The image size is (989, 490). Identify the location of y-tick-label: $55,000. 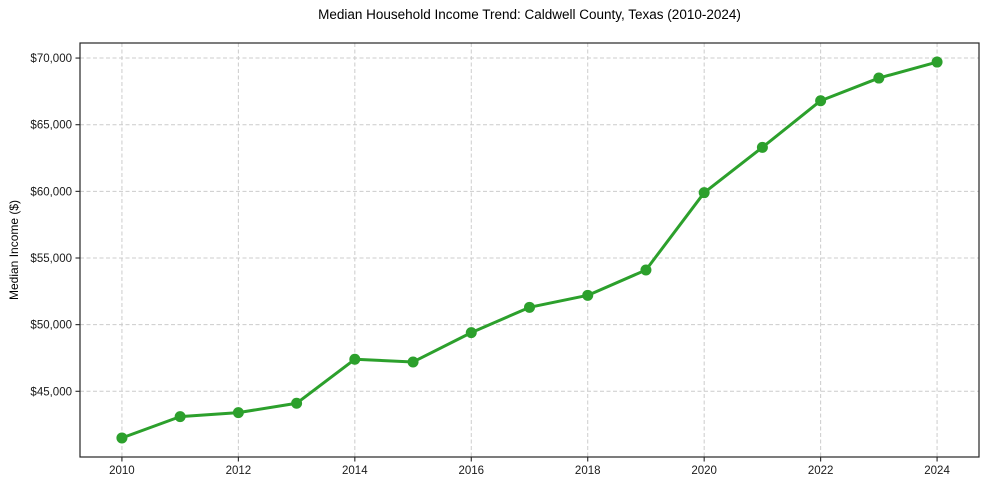
(51, 259).